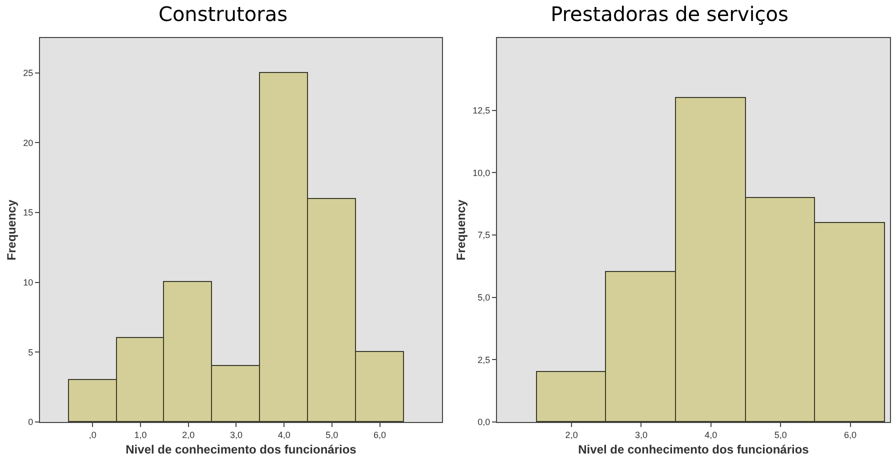 The width and height of the screenshot is (893, 463). What do you see at coordinates (484, 297) in the screenshot?
I see `y-tick-label: 5,0` at bounding box center [484, 297].